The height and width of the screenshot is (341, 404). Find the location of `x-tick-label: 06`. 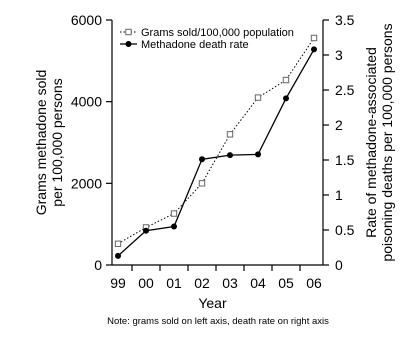

x-tick-label: 06 is located at coordinates (314, 283).